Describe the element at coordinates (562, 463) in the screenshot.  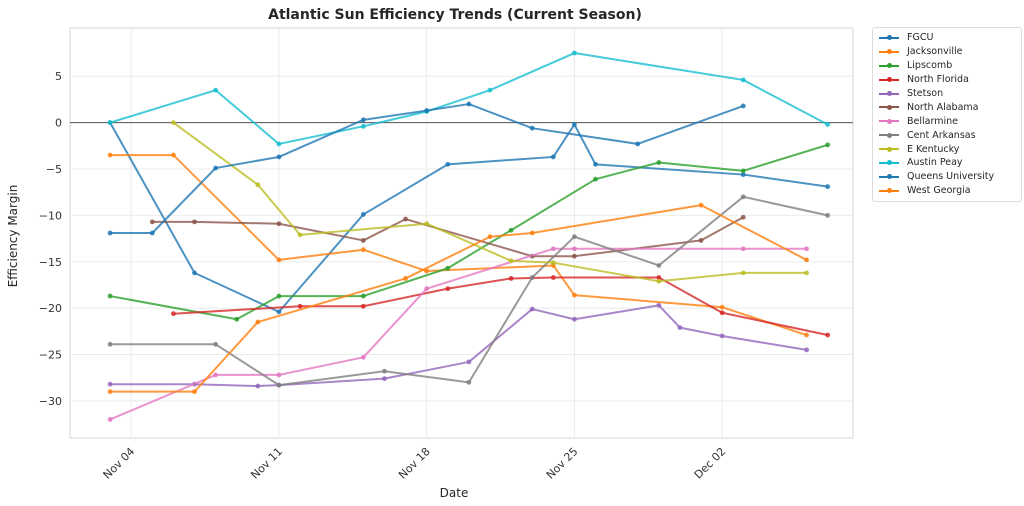
I see `x-tick-label: Nov 25` at that location.